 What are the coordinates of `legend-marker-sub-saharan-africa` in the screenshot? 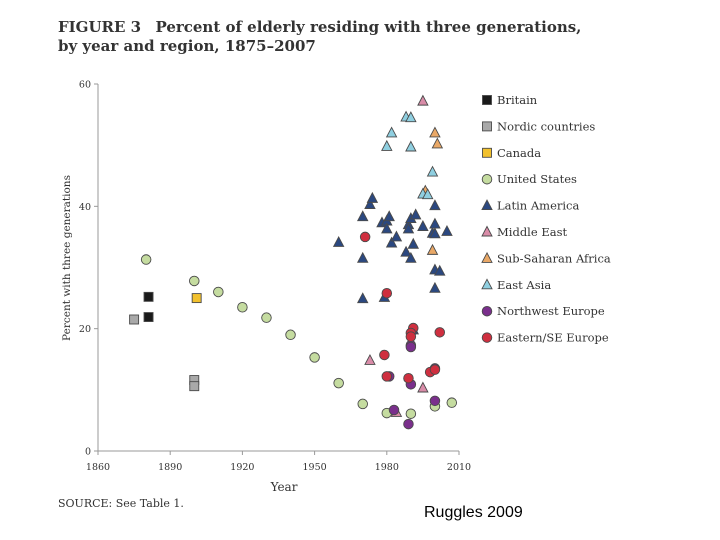 It's located at (487, 257).